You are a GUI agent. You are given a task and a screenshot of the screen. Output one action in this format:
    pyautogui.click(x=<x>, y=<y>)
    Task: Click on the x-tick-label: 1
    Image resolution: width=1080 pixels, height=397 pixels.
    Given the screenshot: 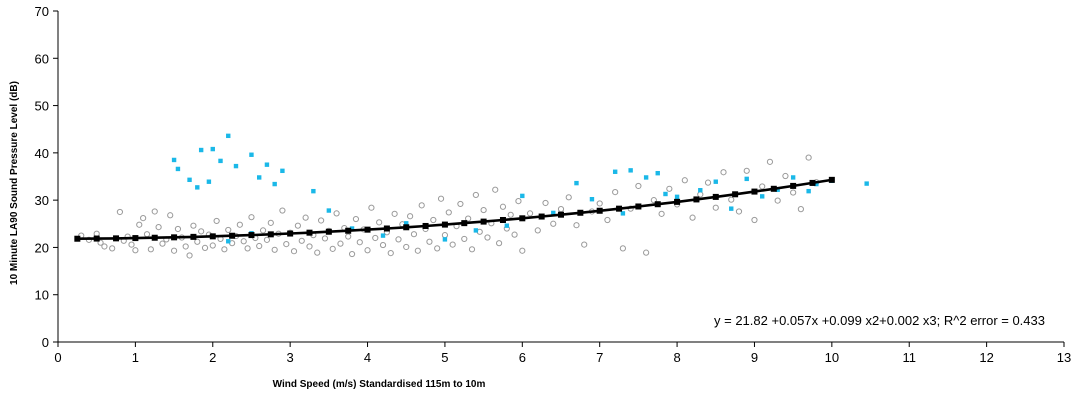 What is the action you would take?
    pyautogui.click(x=135, y=357)
    